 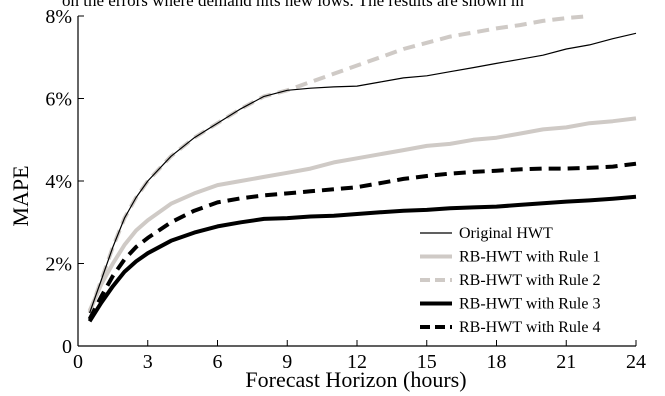 What do you see at coordinates (427, 362) in the screenshot?
I see `x-tick-label: 15` at bounding box center [427, 362].